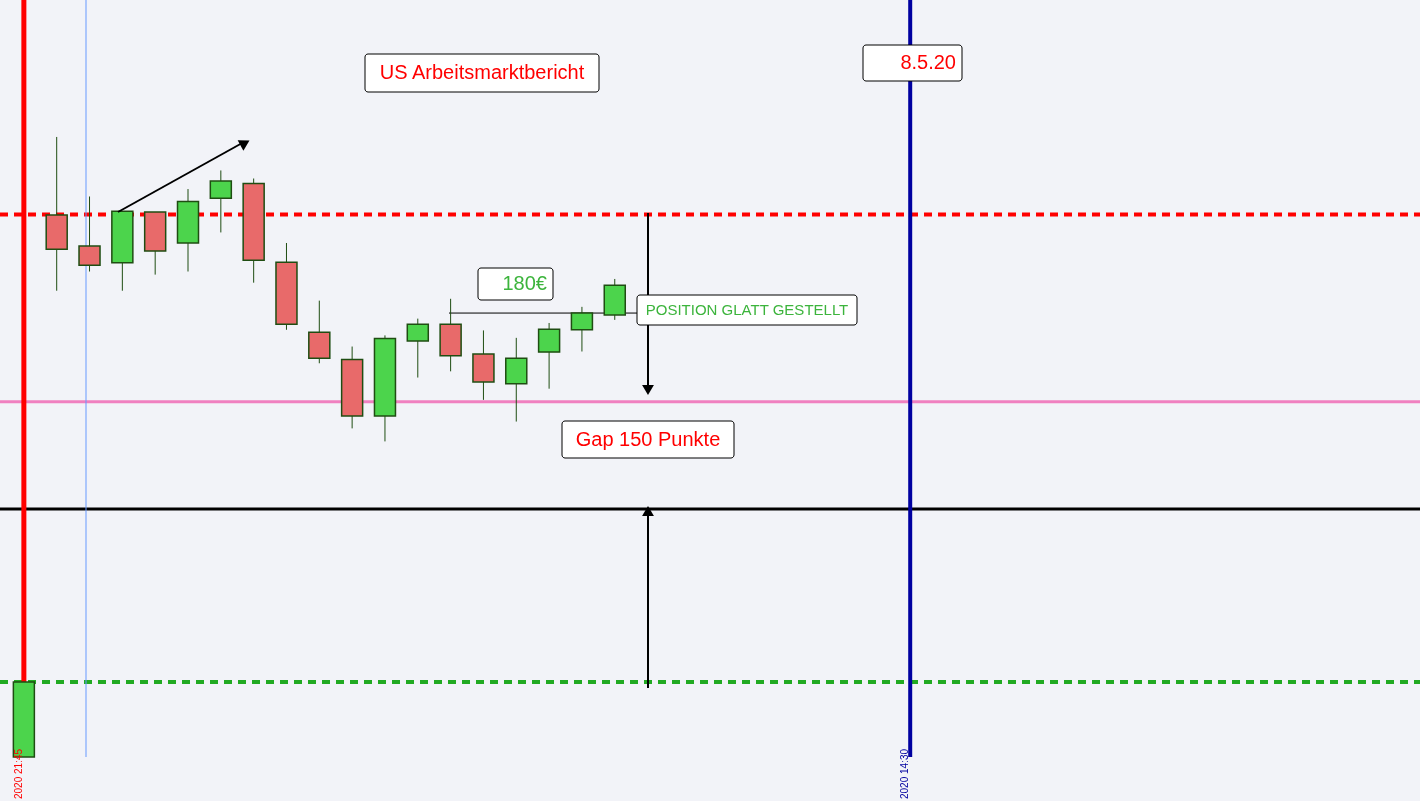  What do you see at coordinates (747, 309) in the screenshot?
I see `ref-line-label: POSITION GLATT GESTELLT` at bounding box center [747, 309].